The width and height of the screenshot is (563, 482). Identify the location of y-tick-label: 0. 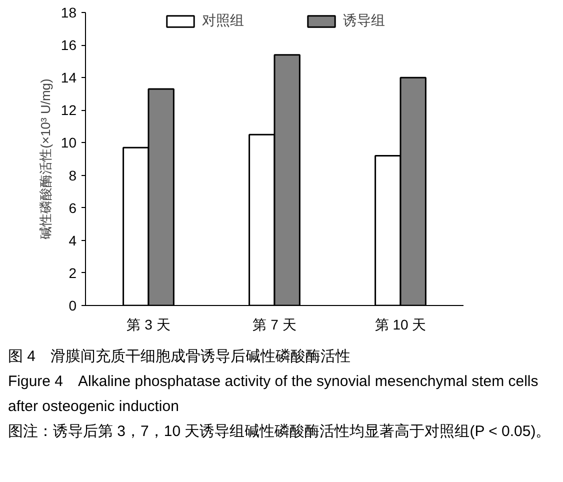
(72, 306).